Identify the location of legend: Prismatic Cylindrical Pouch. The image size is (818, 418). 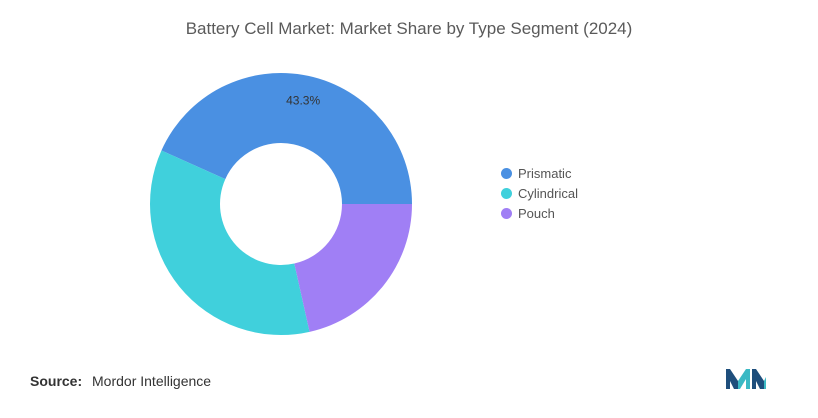
(539, 193).